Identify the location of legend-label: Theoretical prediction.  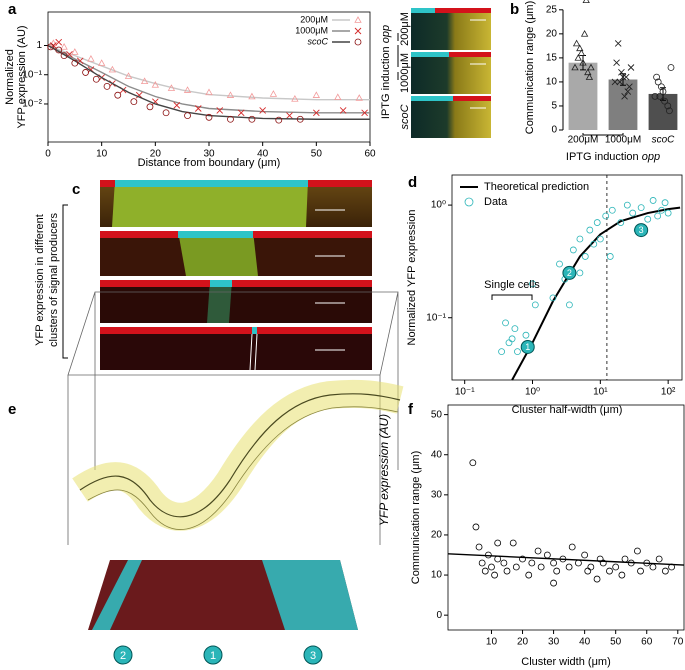
(536, 187).